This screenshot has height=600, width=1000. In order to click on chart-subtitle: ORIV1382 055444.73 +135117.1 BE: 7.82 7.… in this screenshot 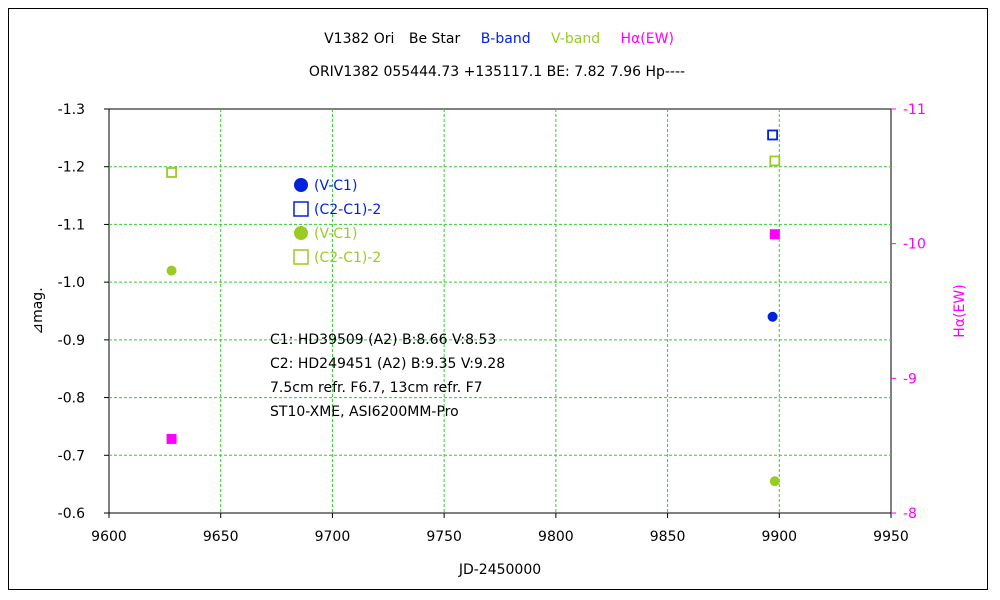, I will do `click(497, 72)`.